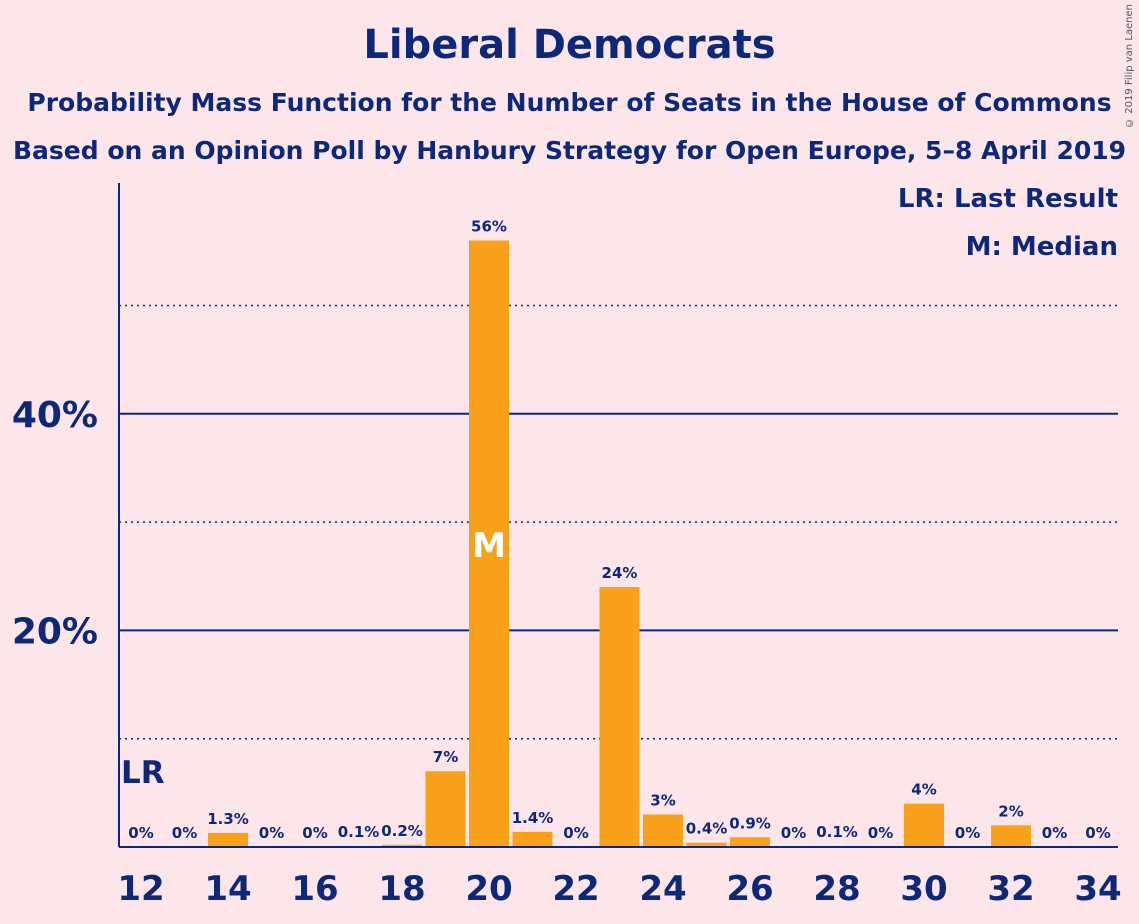  What do you see at coordinates (707, 829) in the screenshot?
I see `bar-value-label: 0.4%` at bounding box center [707, 829].